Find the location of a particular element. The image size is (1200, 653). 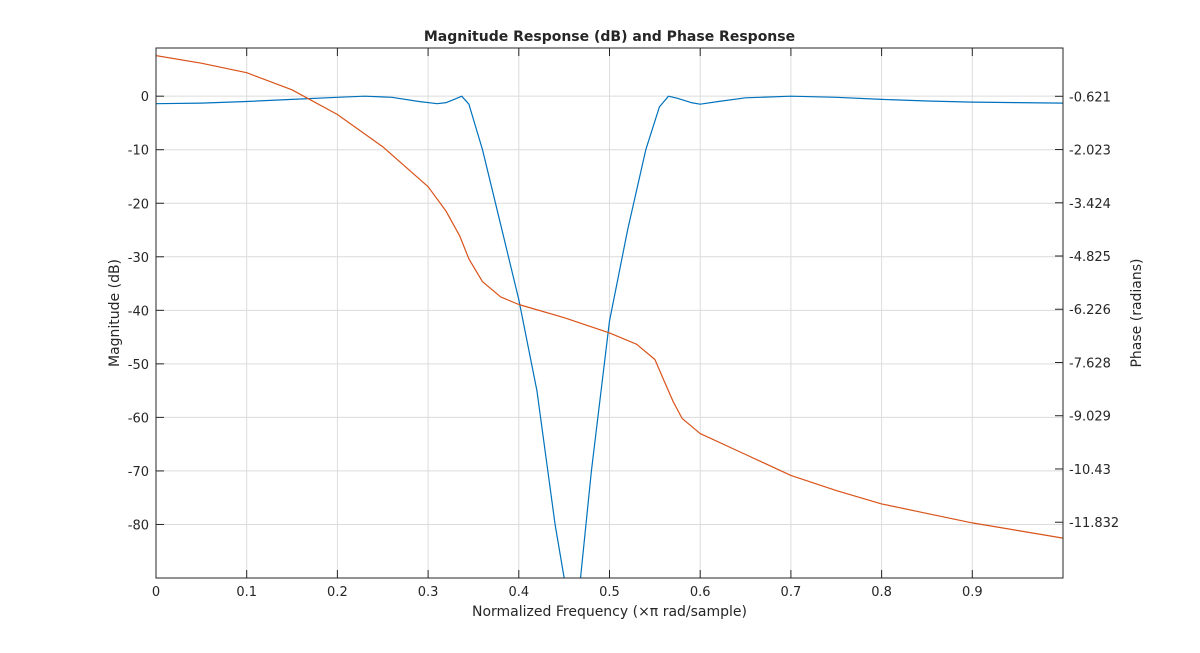

left-tick-label: -70 is located at coordinates (138, 472).